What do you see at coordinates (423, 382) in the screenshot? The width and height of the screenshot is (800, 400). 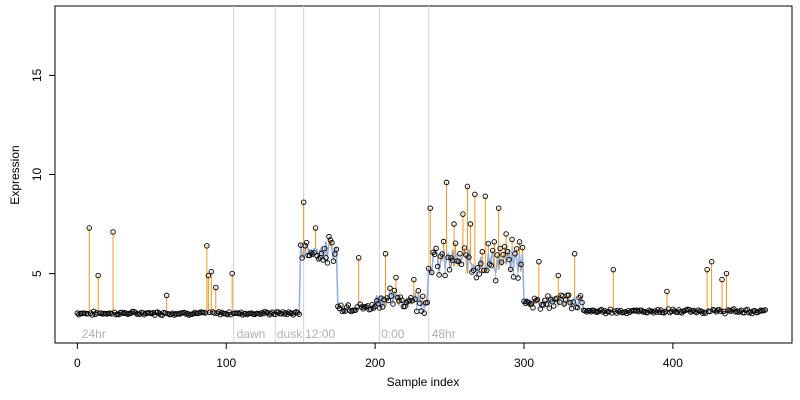 I see `x-axis-label: Sample index` at bounding box center [423, 382].